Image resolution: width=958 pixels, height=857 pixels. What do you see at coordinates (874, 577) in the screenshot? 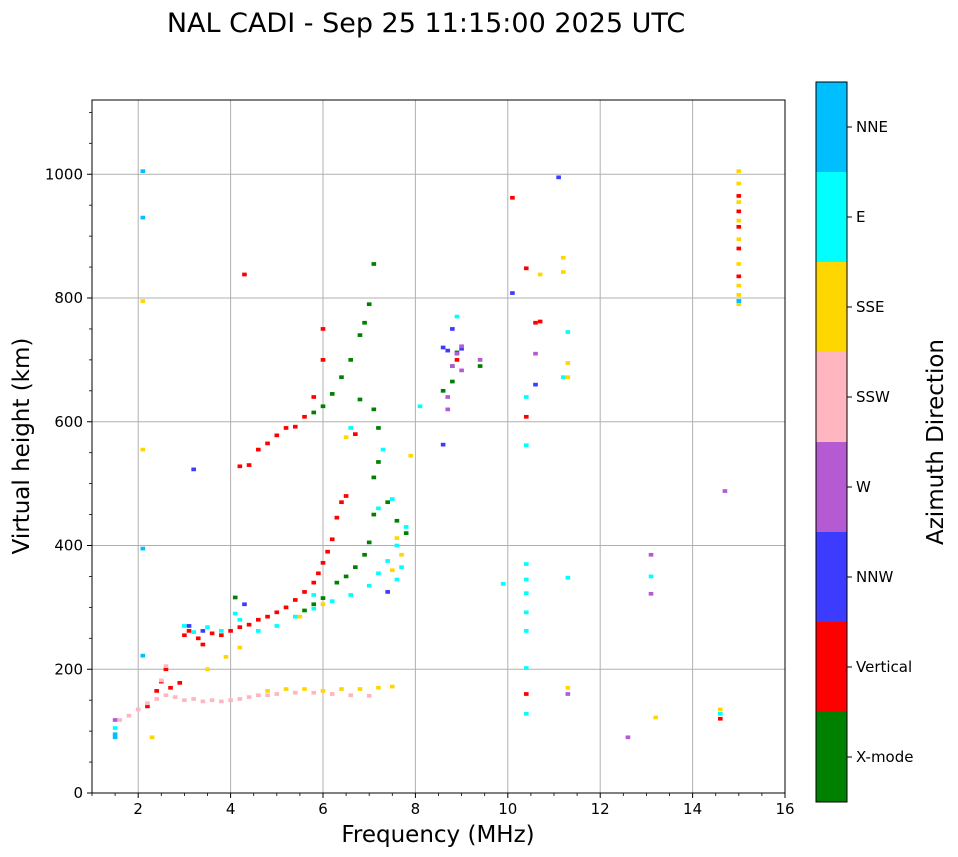
I see `colorbar-tick-label: NNW` at bounding box center [874, 577].